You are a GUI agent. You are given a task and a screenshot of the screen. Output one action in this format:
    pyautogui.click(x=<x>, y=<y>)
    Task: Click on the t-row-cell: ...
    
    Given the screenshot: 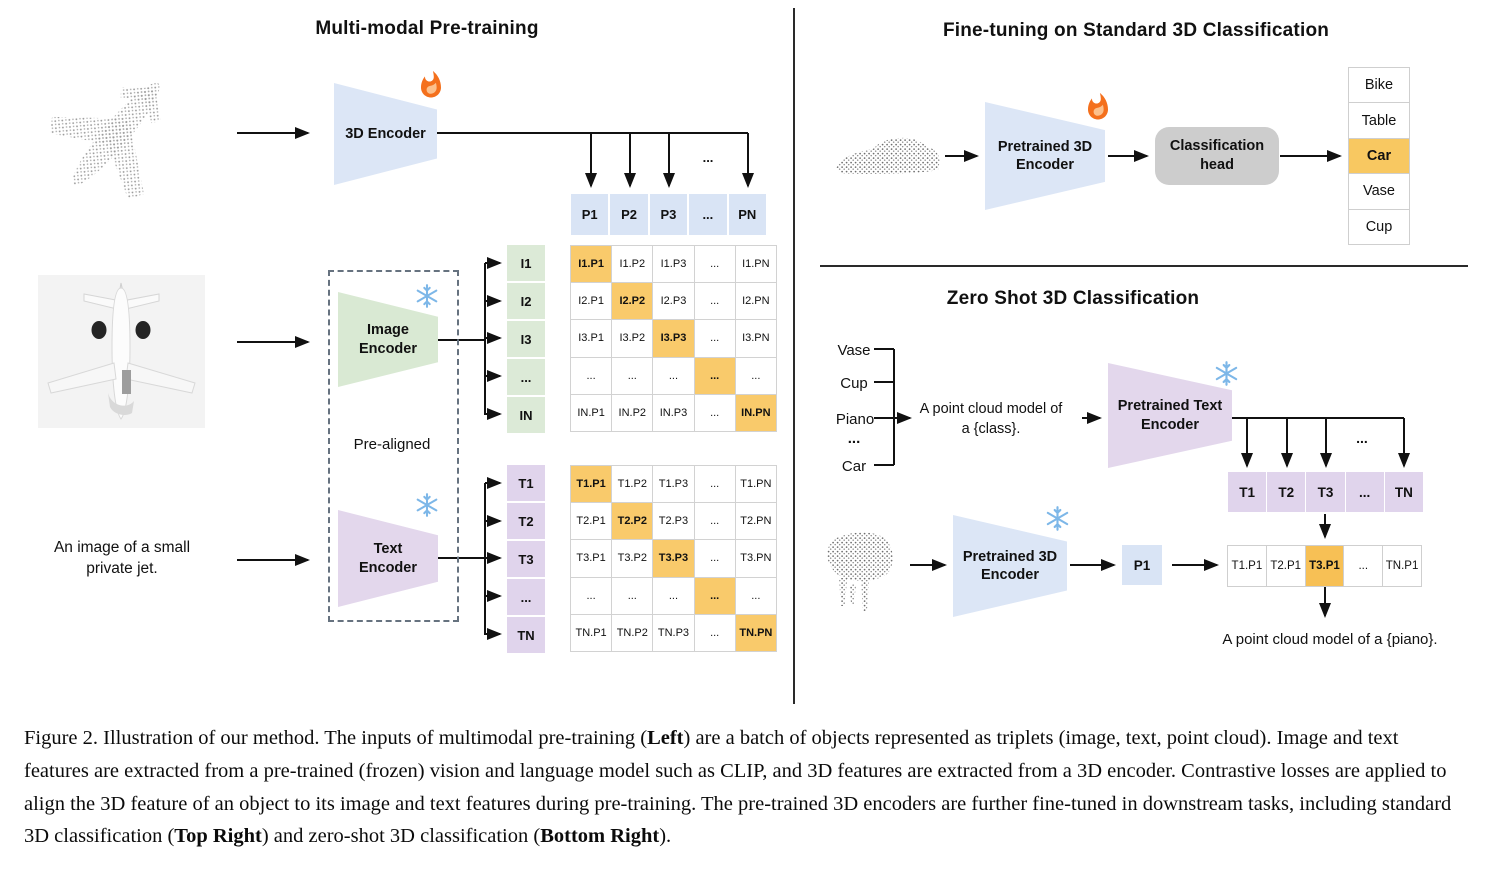 What is the action you would take?
    pyautogui.click(x=1364, y=492)
    